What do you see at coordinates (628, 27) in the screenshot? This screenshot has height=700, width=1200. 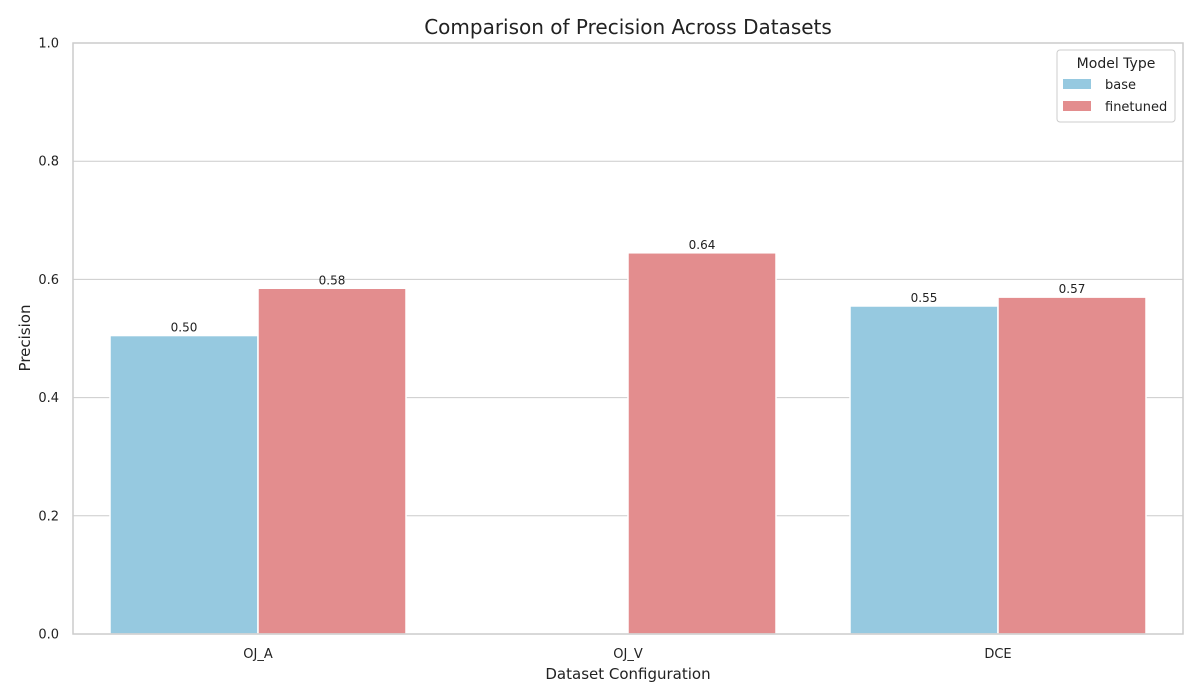 I see `chart-title: Comparison of Precision Across Datasets` at bounding box center [628, 27].